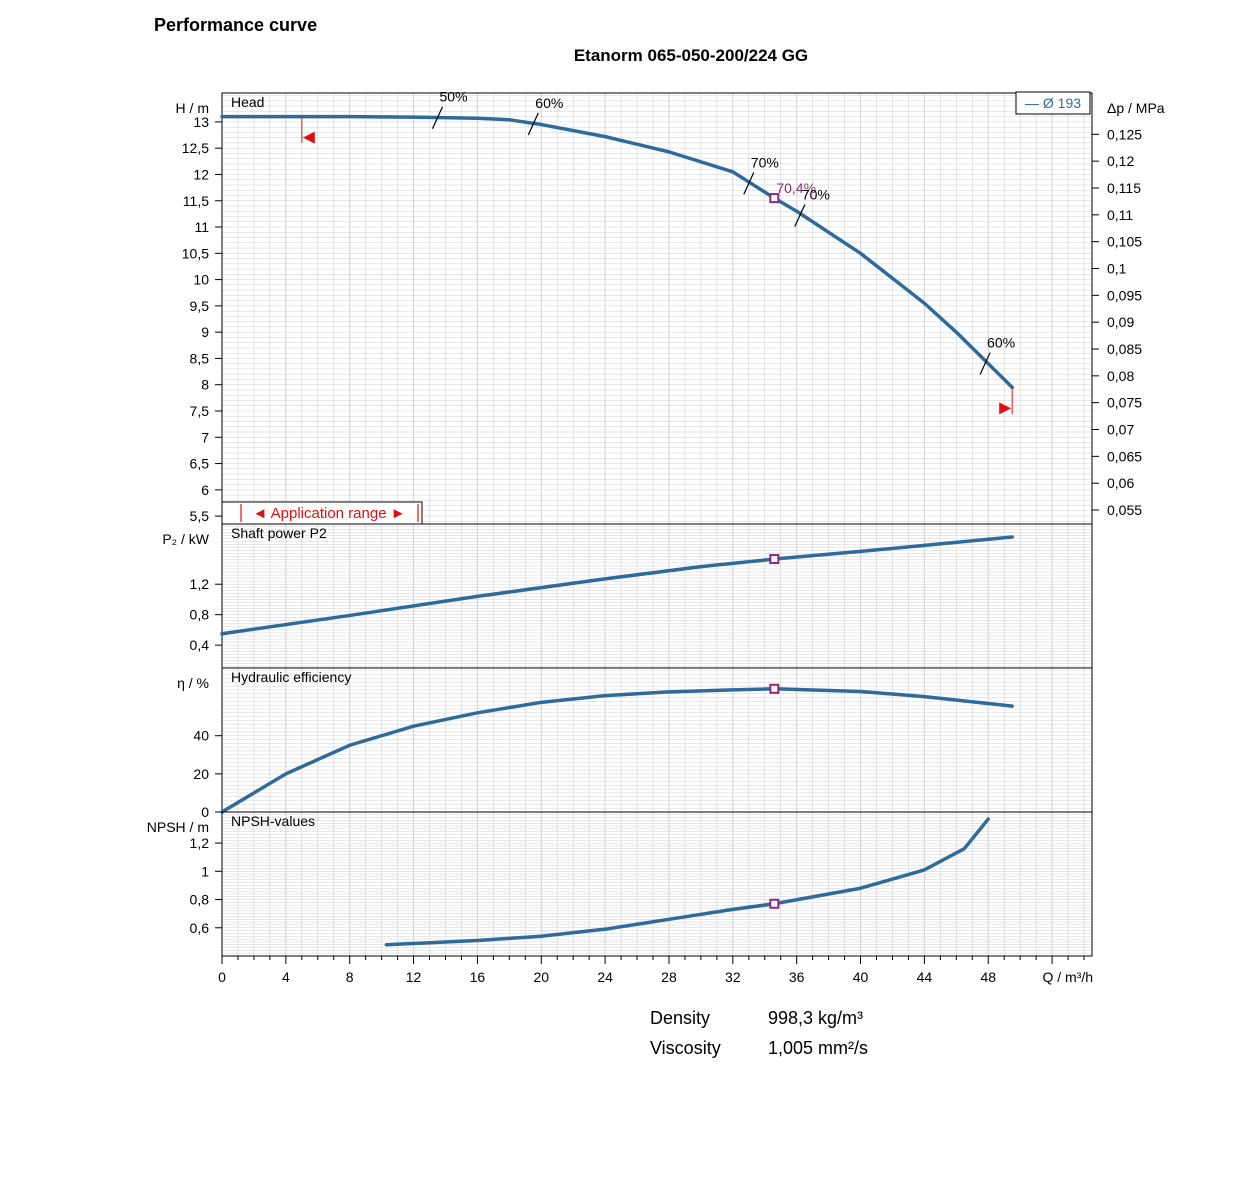 This screenshot has width=1241, height=1198. What do you see at coordinates (185, 539) in the screenshot?
I see `y-axis-label-power: P₂ / kW` at bounding box center [185, 539].